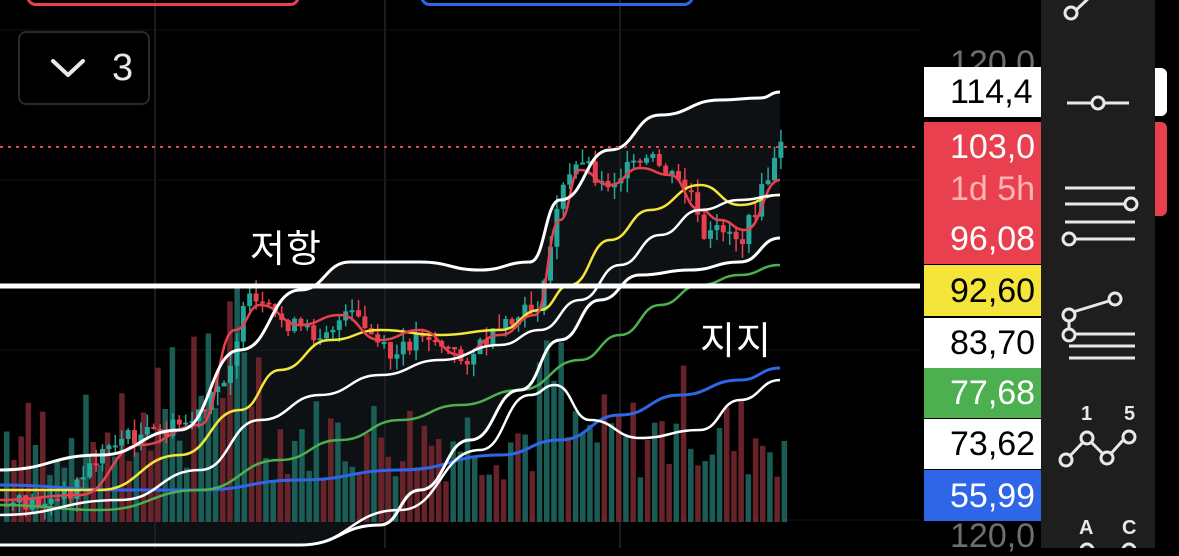 This screenshot has width=1179, height=556. I want to click on abcd-label-a: A, so click(1086, 528).